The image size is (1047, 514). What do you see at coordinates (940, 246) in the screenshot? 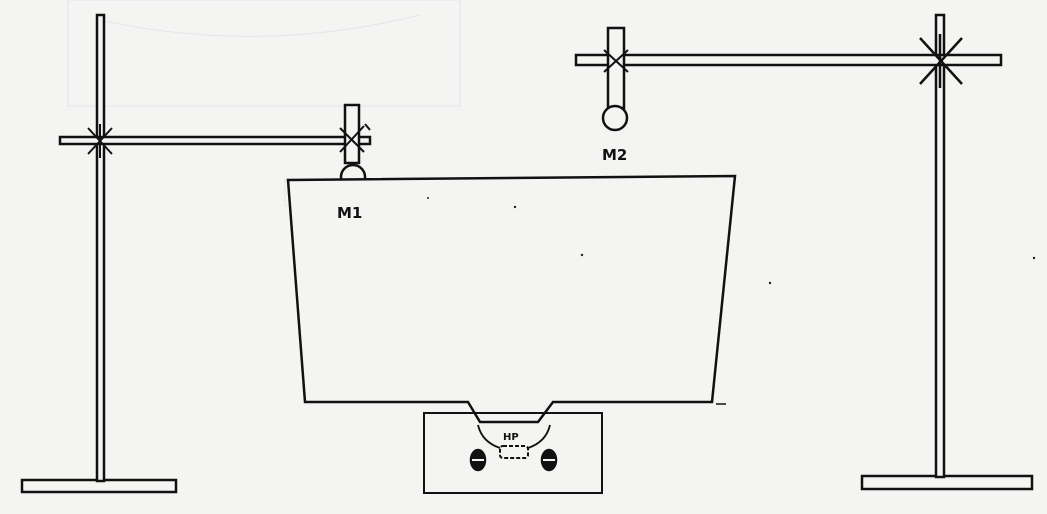
I see `right-stand-rod` at bounding box center [940, 246].